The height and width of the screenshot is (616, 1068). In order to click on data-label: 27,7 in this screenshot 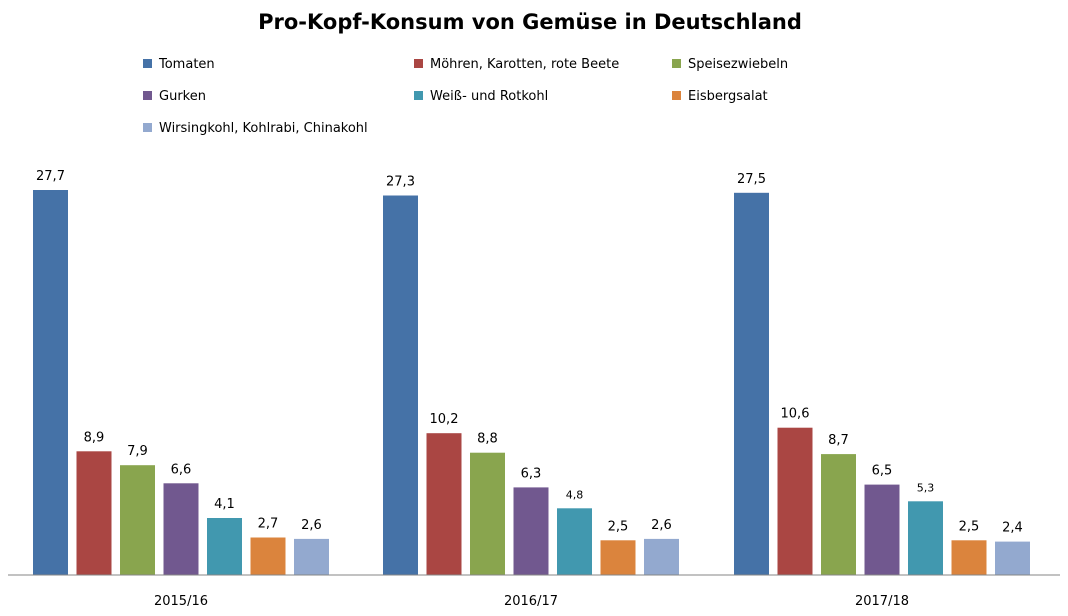, I will do `click(50, 176)`.